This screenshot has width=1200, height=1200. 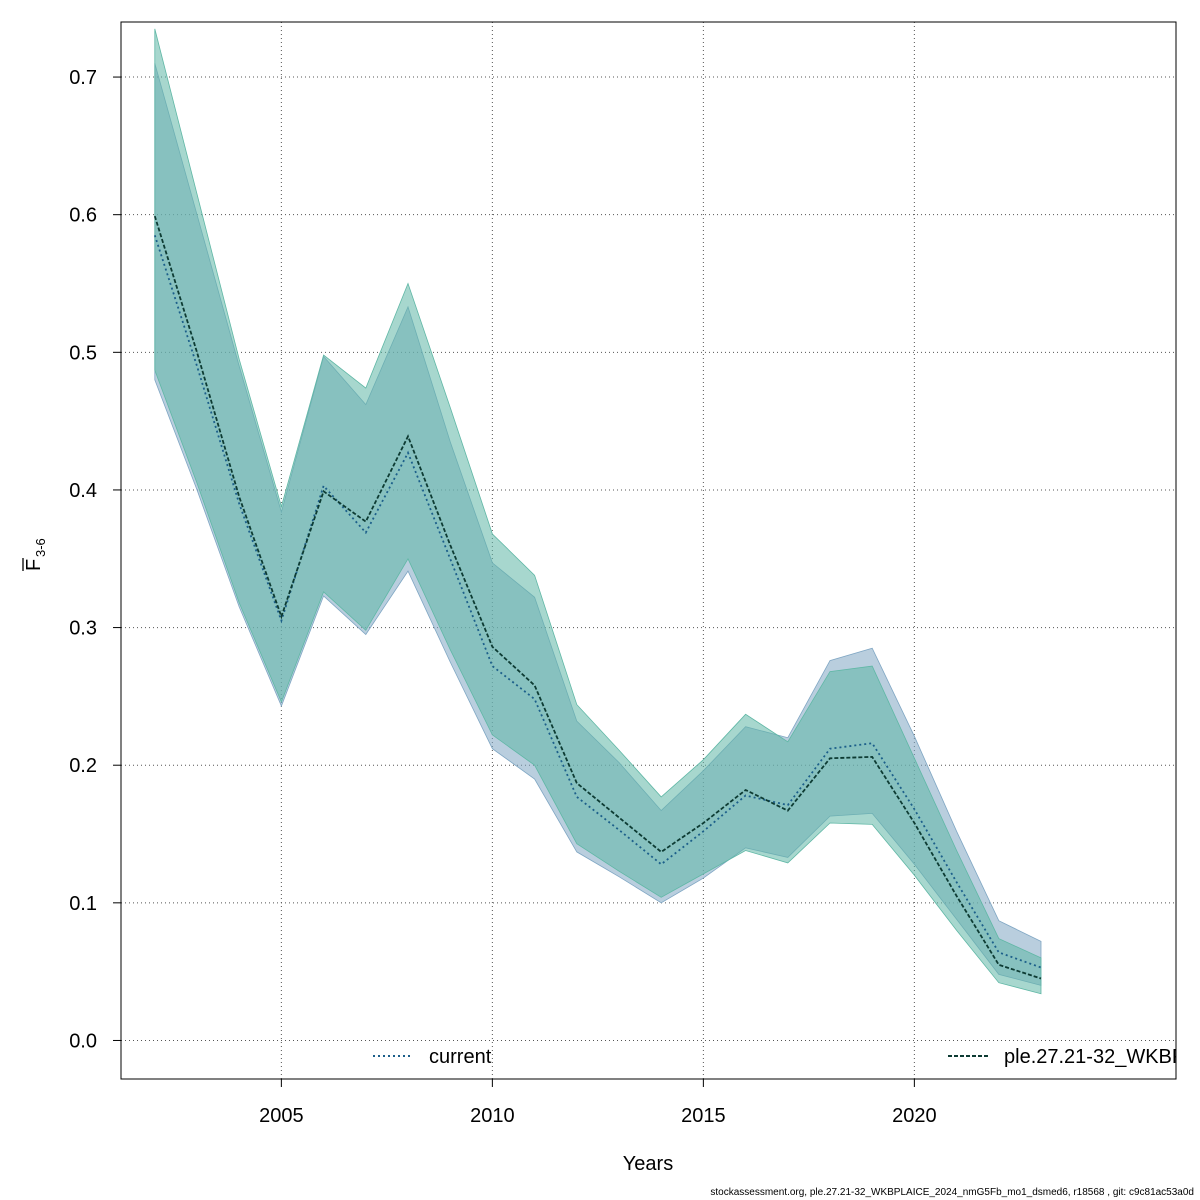 What do you see at coordinates (83, 629) in the screenshot?
I see `y-tick-label: 0.3` at bounding box center [83, 629].